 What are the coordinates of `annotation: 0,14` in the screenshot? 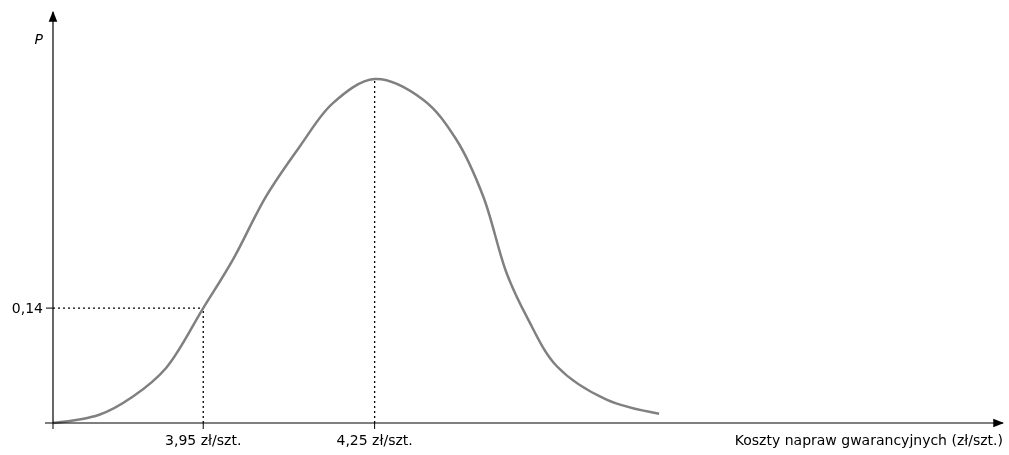 It's located at (27, 308).